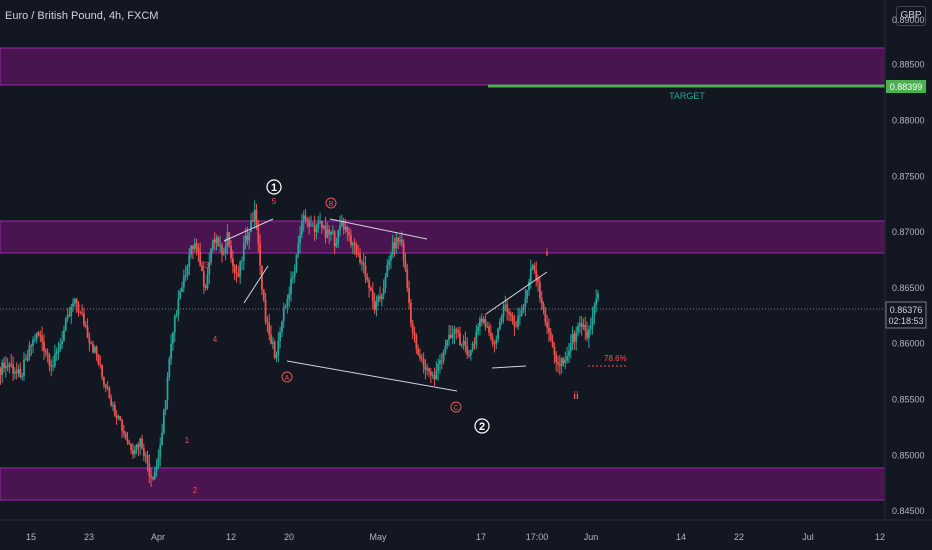  I want to click on sub-wave-channel-lower, so click(509, 367).